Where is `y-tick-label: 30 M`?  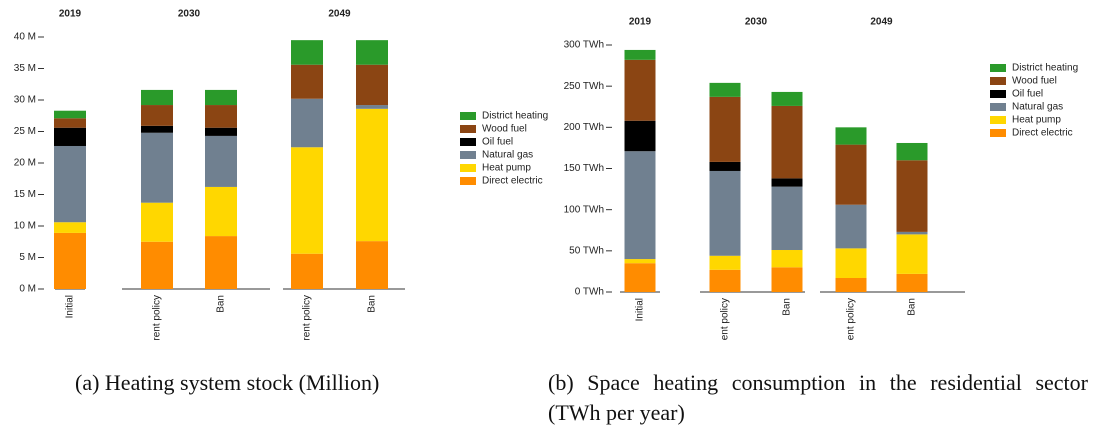 y-tick-label: 30 M is located at coordinates (25, 100).